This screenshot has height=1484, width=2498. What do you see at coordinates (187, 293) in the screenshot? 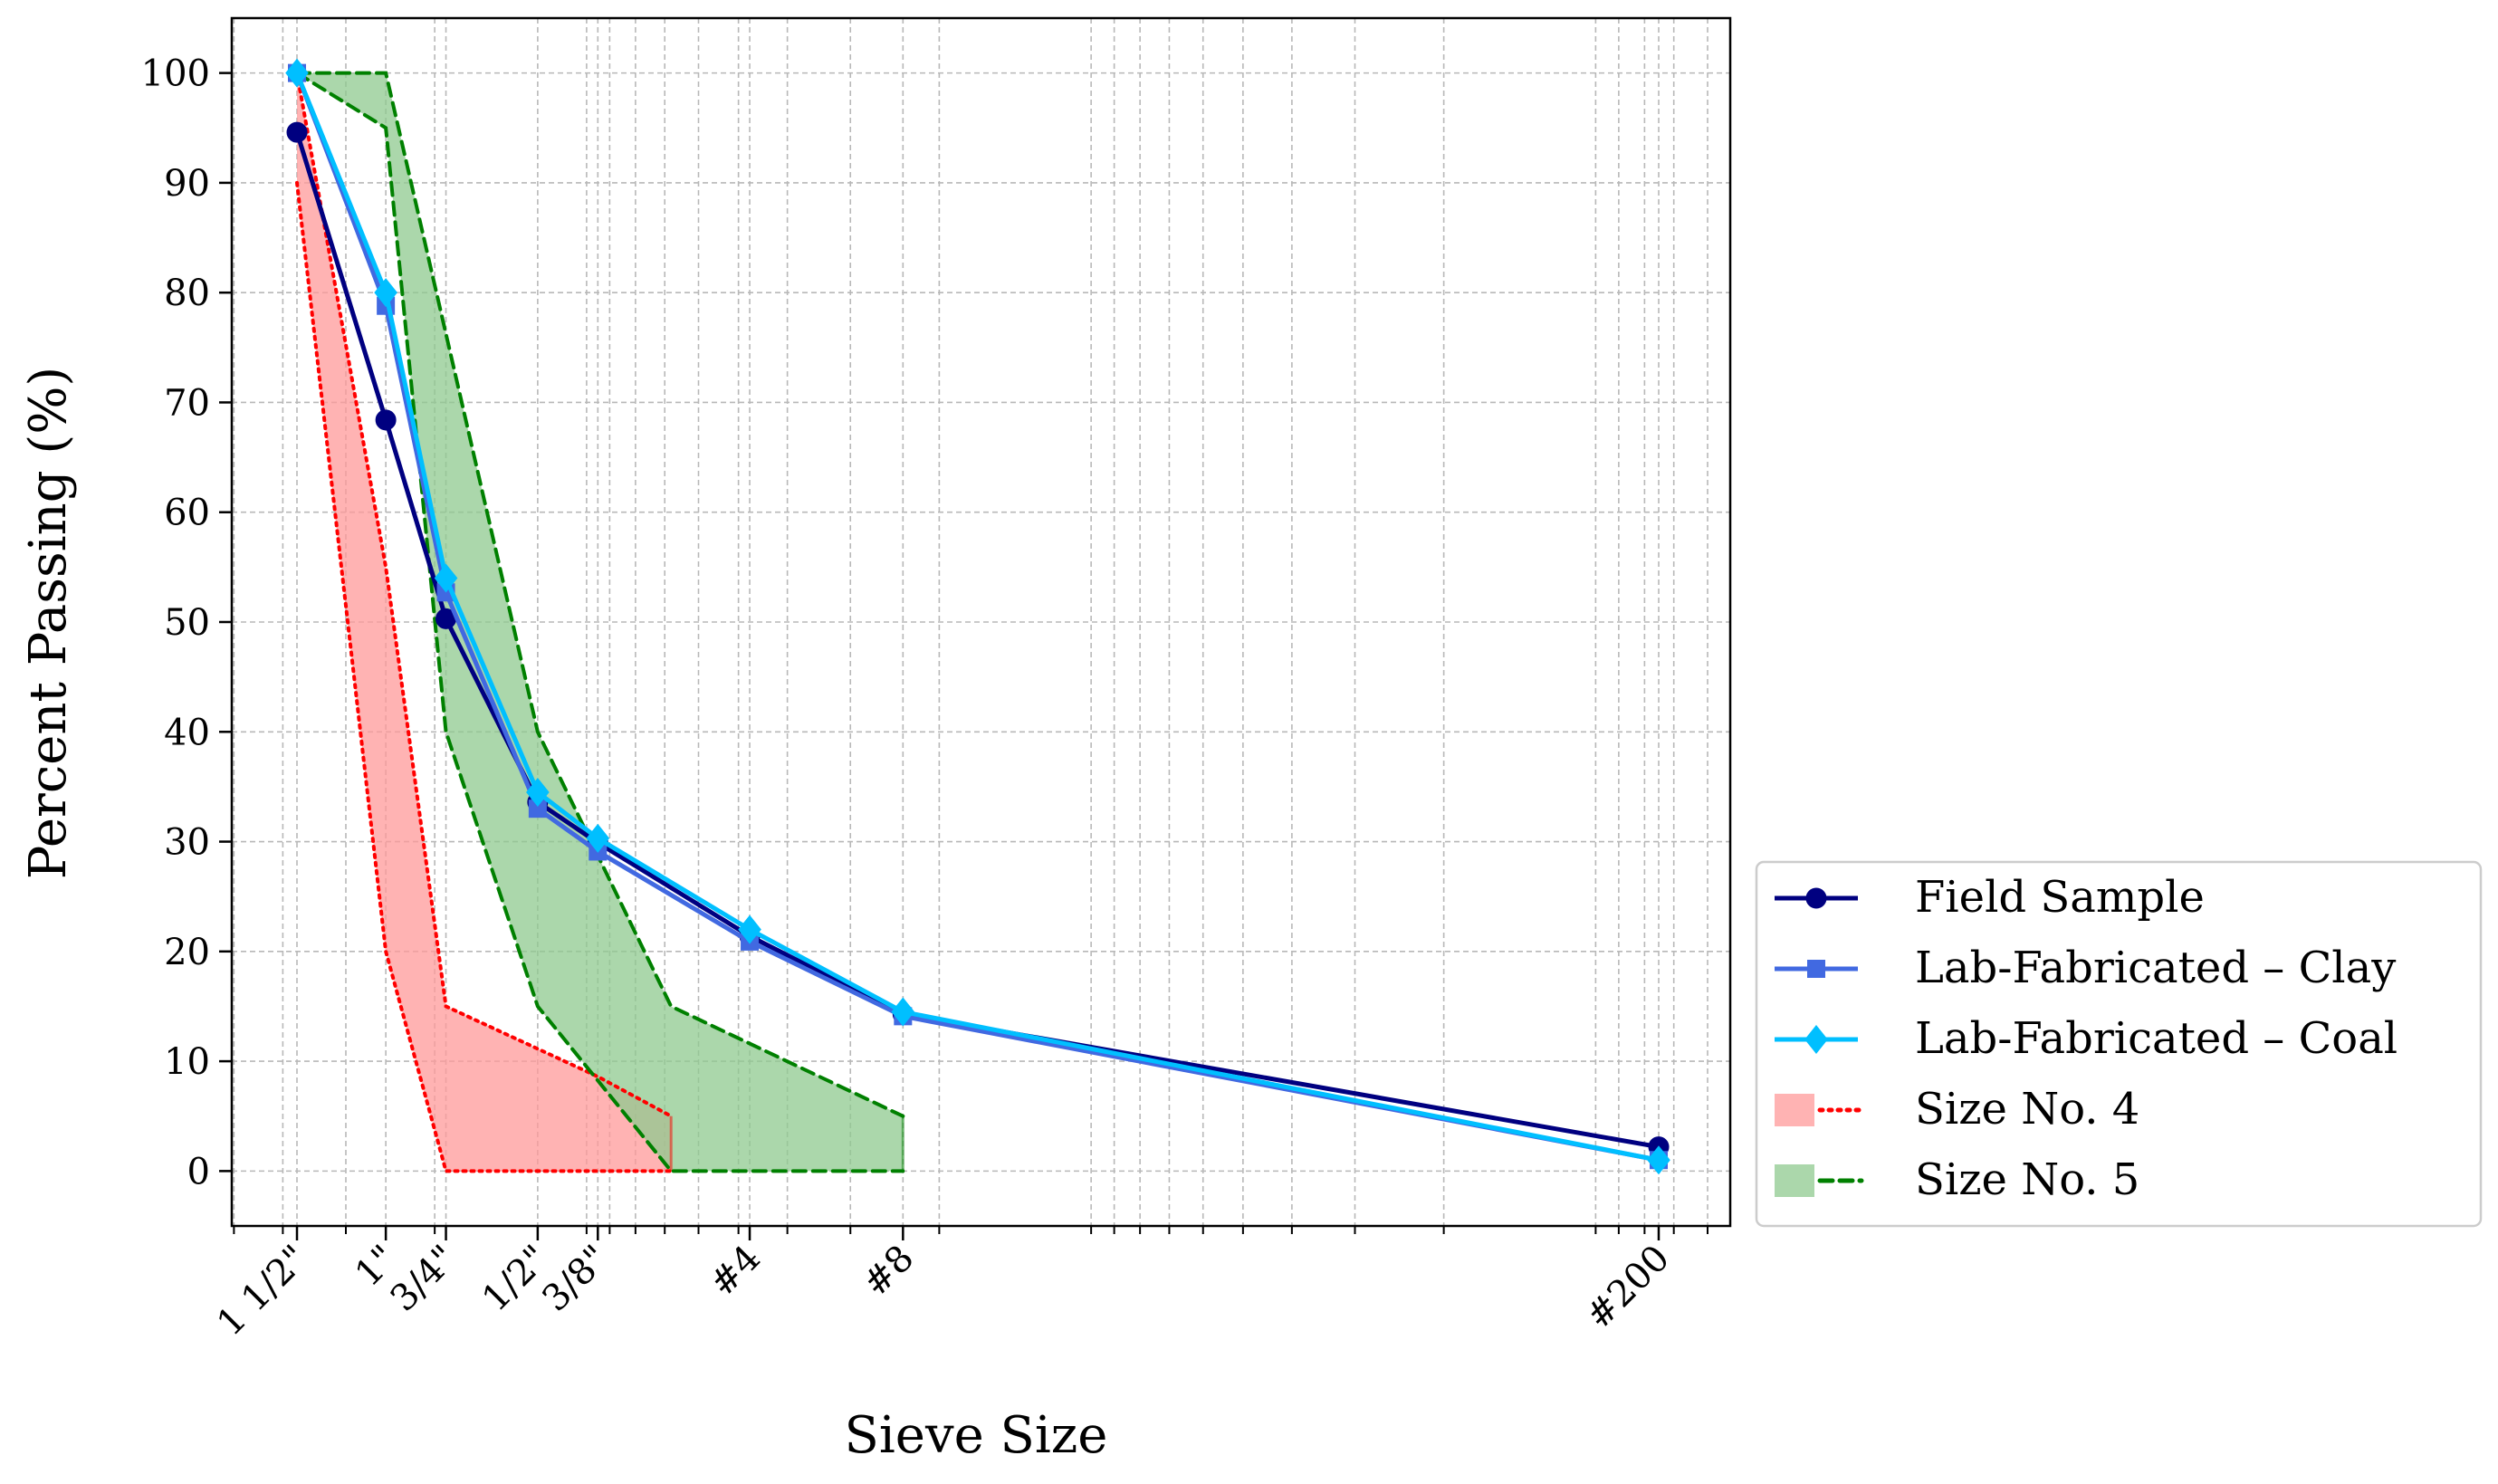
I see `y-tick-label: 80` at bounding box center [187, 293].